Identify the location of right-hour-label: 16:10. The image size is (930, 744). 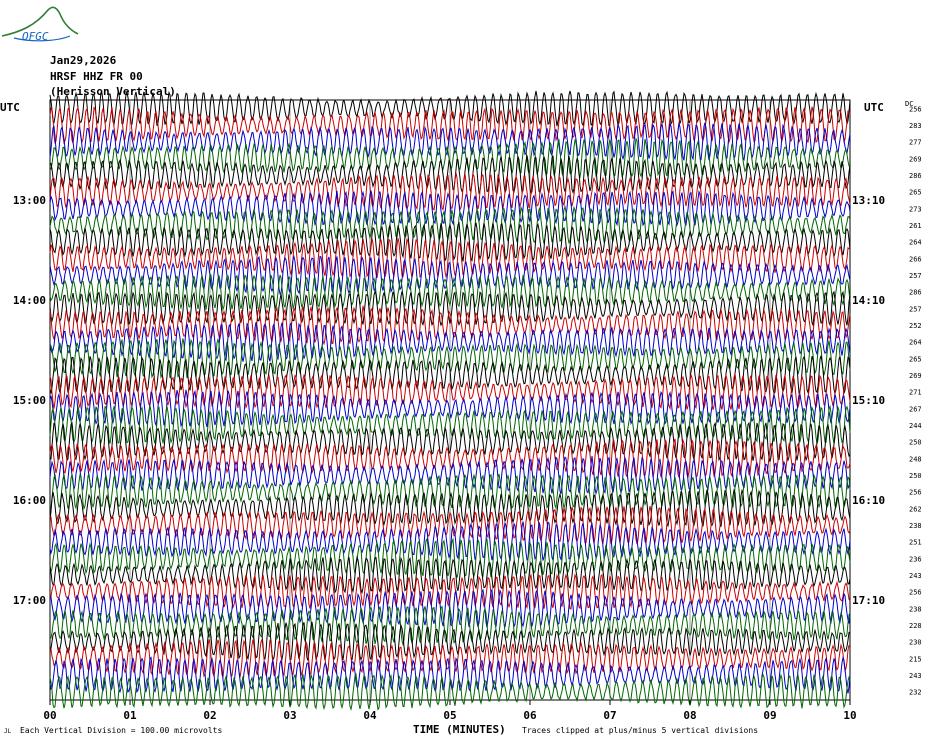
(868, 500).